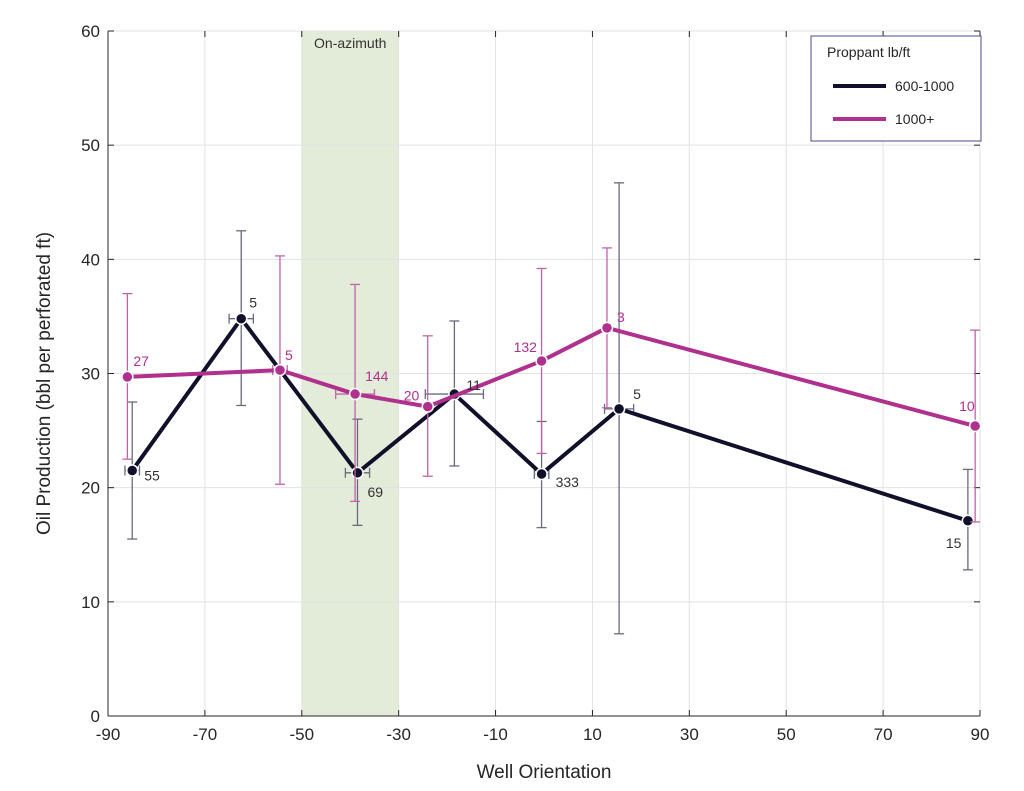  Describe the element at coordinates (980, 734) in the screenshot. I see `x-tick-label: 90` at that location.